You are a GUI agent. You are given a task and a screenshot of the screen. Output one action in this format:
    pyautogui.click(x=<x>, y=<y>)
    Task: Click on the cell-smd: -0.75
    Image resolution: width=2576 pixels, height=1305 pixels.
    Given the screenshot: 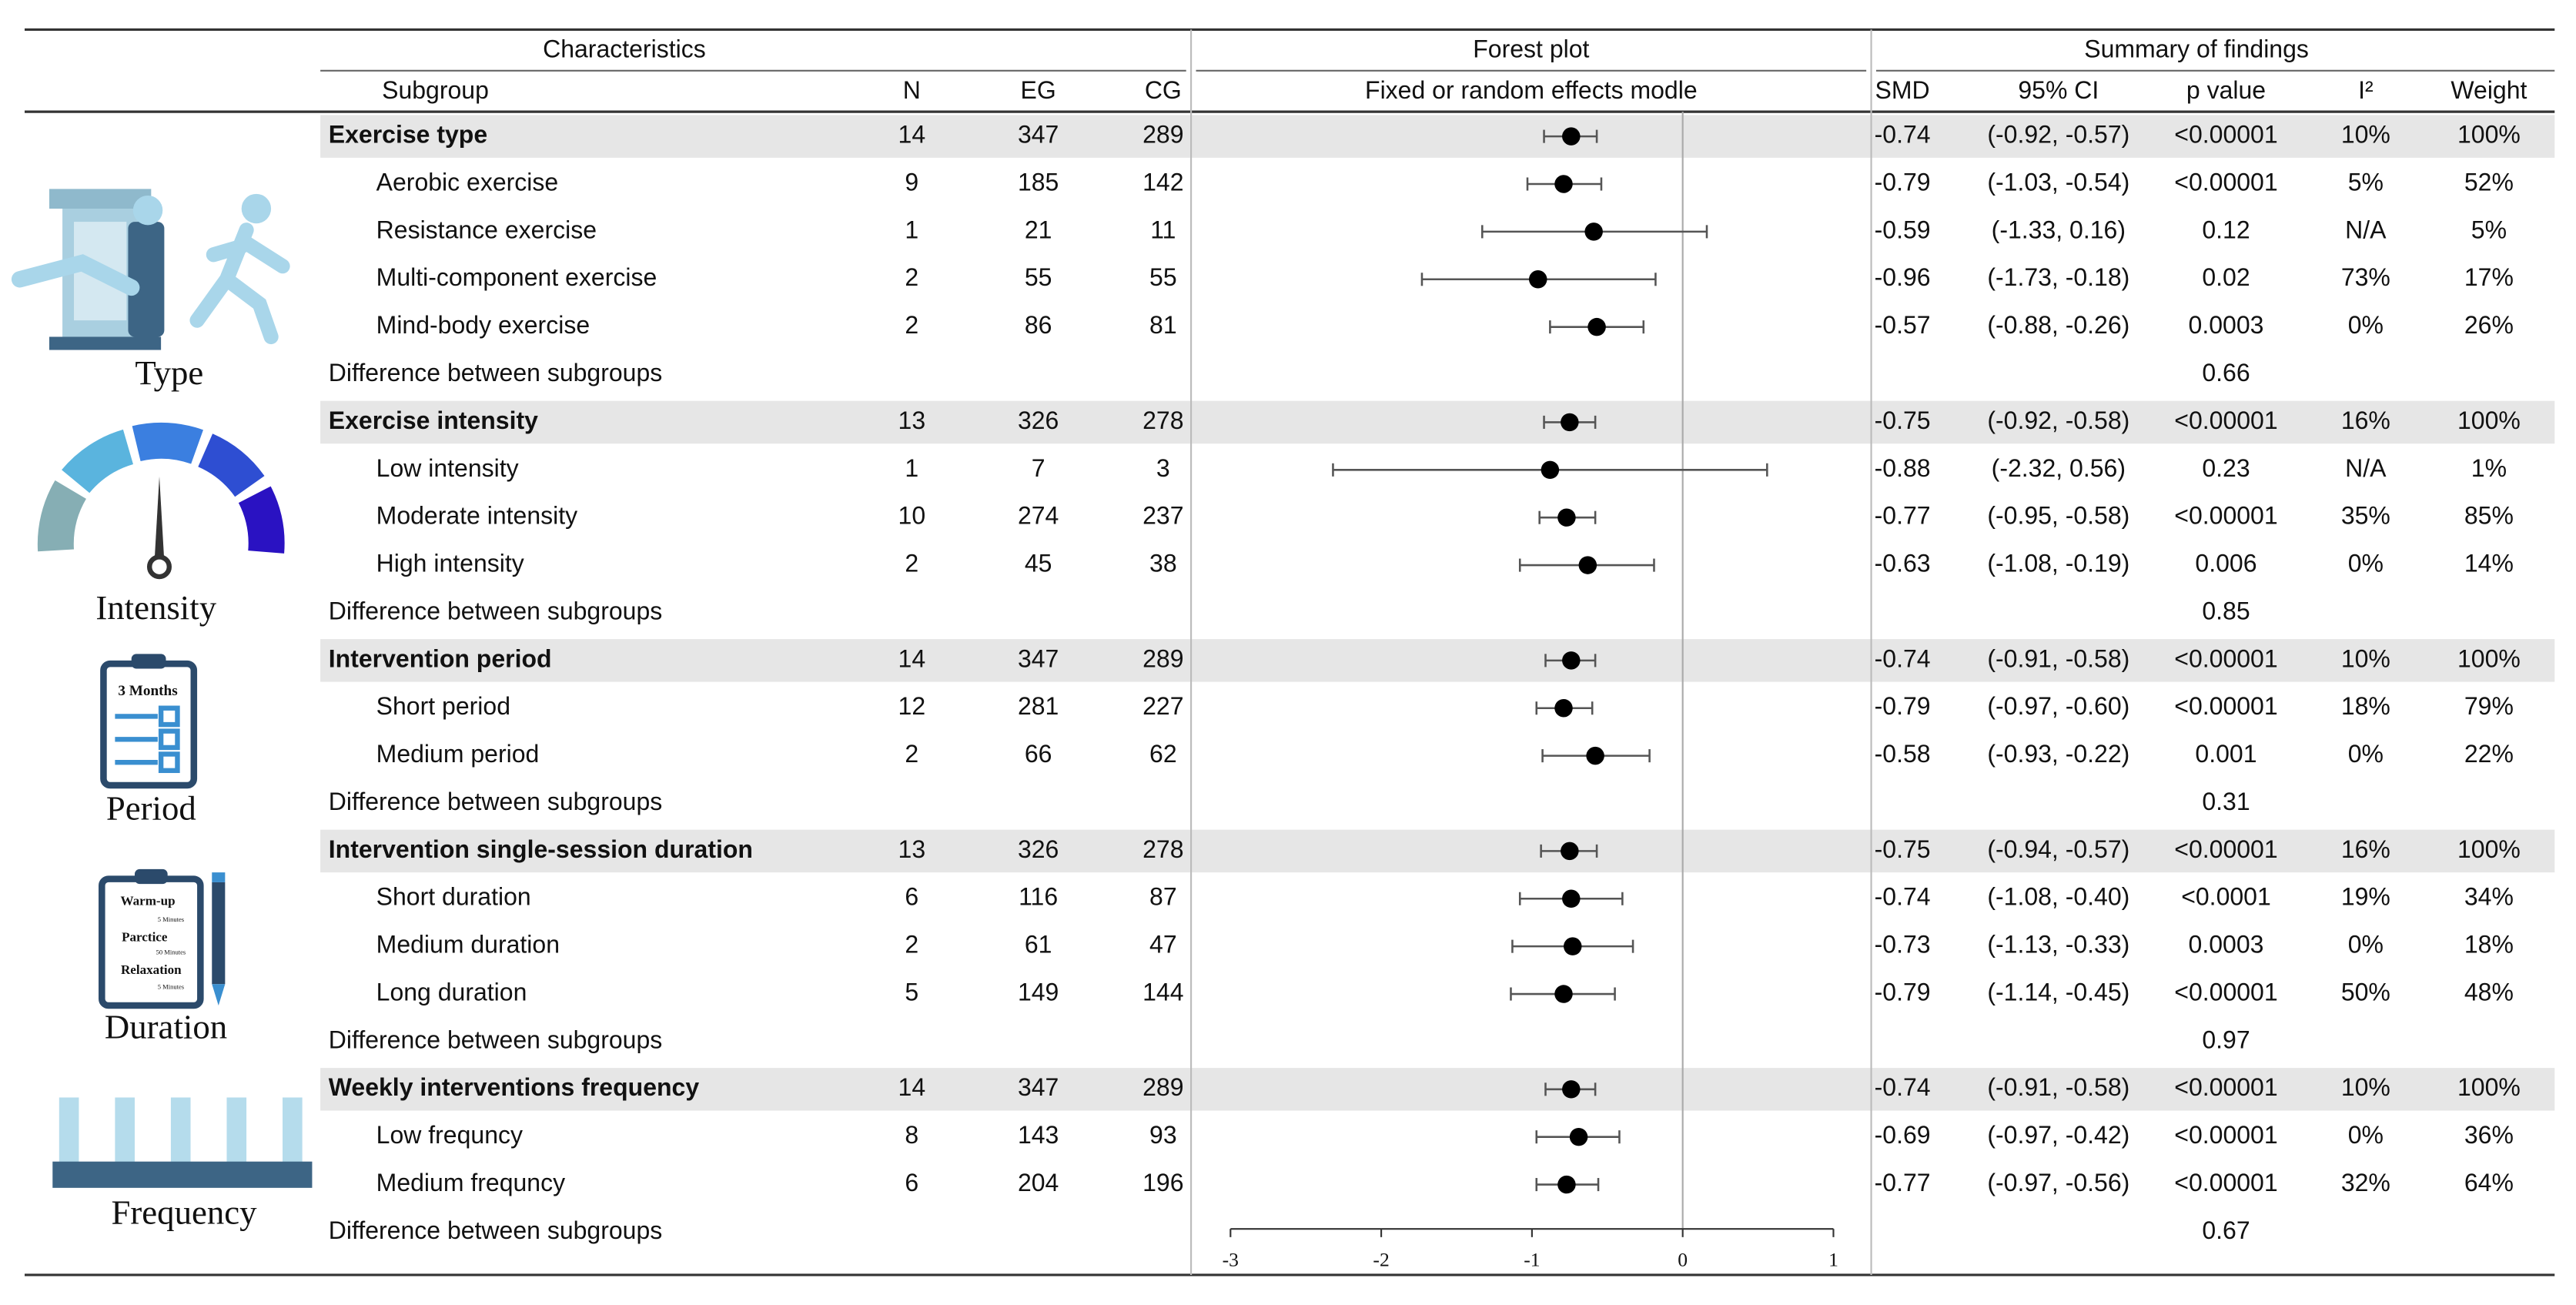 What is the action you would take?
    pyautogui.click(x=1903, y=421)
    